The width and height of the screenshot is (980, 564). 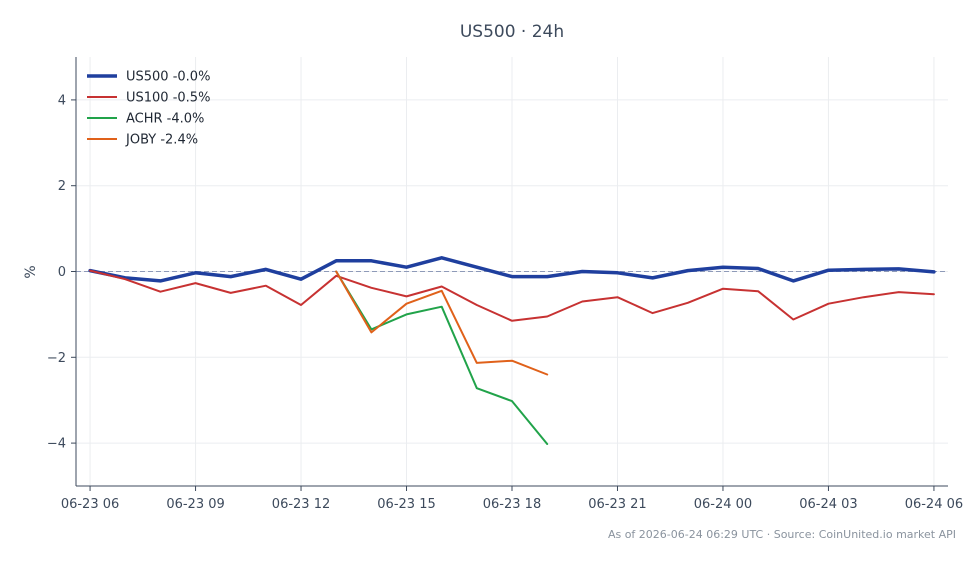 I want to click on x-tick-label-0: 06-23 06, so click(x=90, y=504).